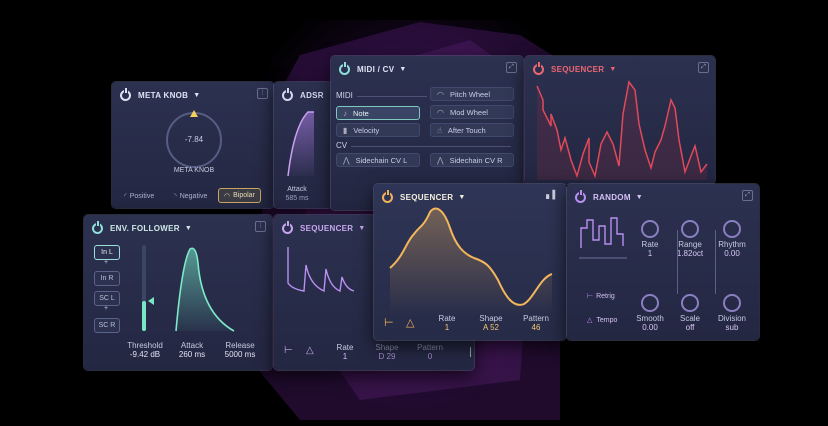  What do you see at coordinates (732, 303) in the screenshot?
I see `division-knob` at bounding box center [732, 303].